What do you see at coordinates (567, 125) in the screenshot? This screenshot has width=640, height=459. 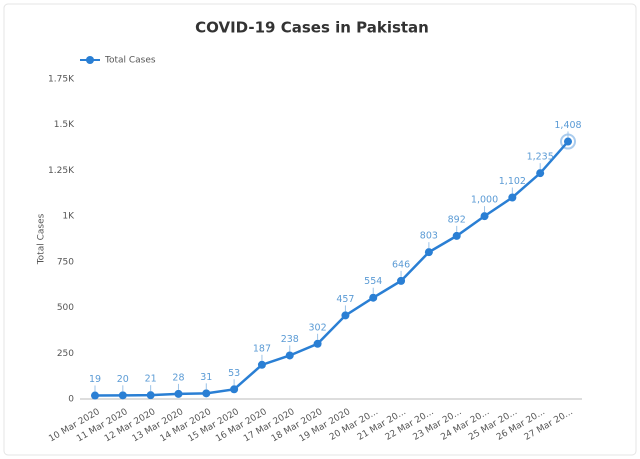 I see `data-label: 1,408` at bounding box center [567, 125].